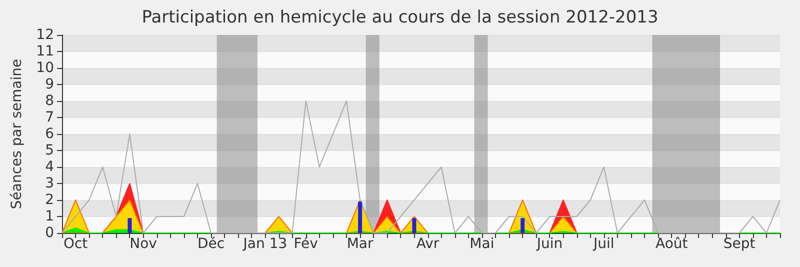 This screenshot has height=267, width=800. Describe the element at coordinates (603, 244) in the screenshot. I see `x-tick-label: Juil` at that location.